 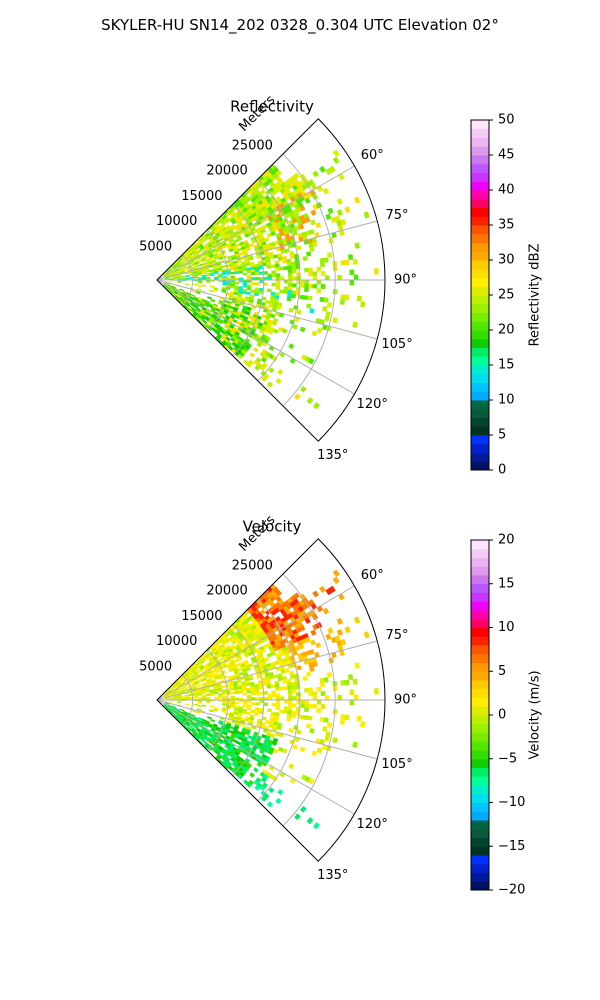 I want to click on panel-title: Velocity, so click(x=272, y=527).